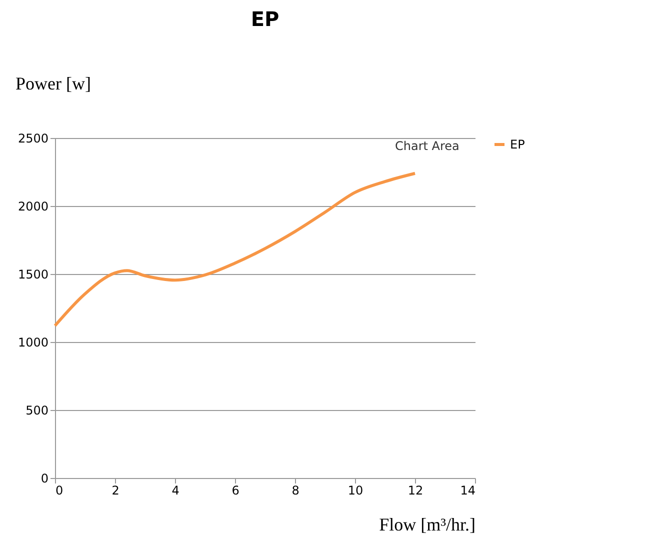 This screenshot has width=663, height=537. I want to click on x-tick-label: 6, so click(236, 491).